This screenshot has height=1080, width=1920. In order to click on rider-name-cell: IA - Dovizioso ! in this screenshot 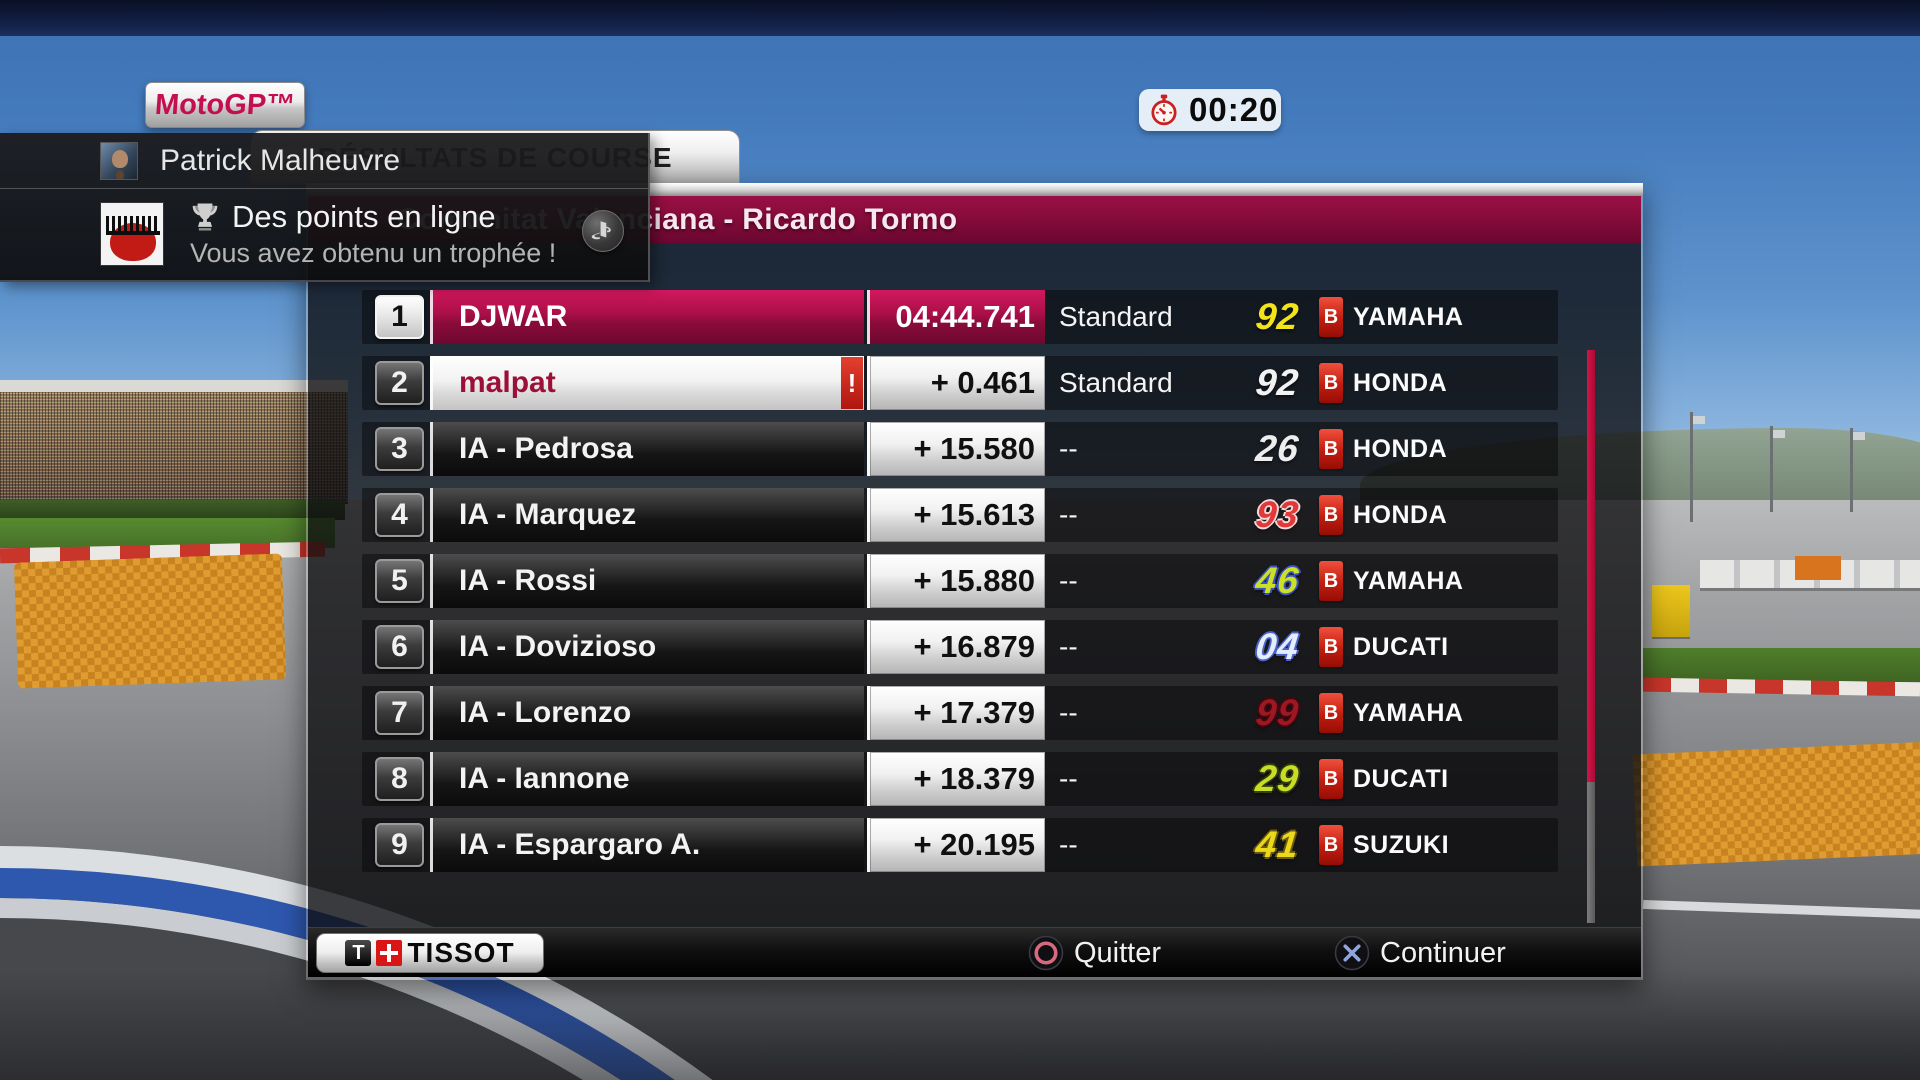, I will do `click(647, 647)`.